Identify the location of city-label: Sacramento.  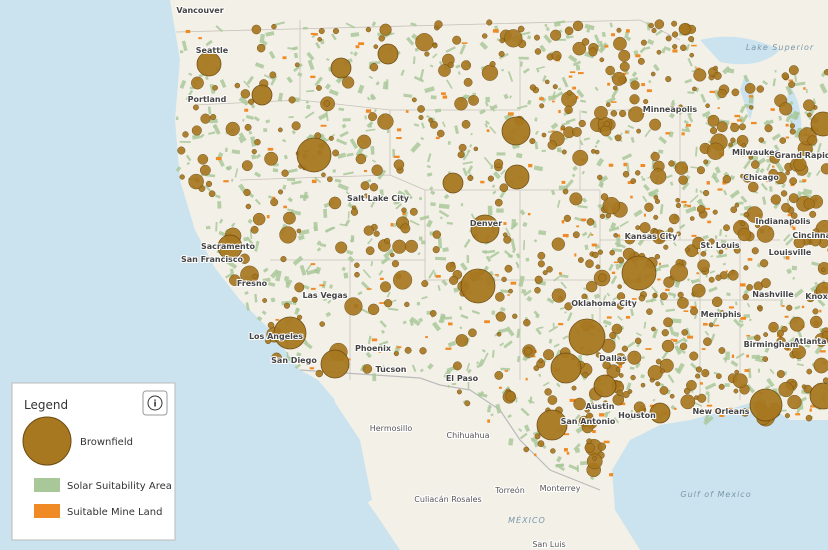
(228, 246).